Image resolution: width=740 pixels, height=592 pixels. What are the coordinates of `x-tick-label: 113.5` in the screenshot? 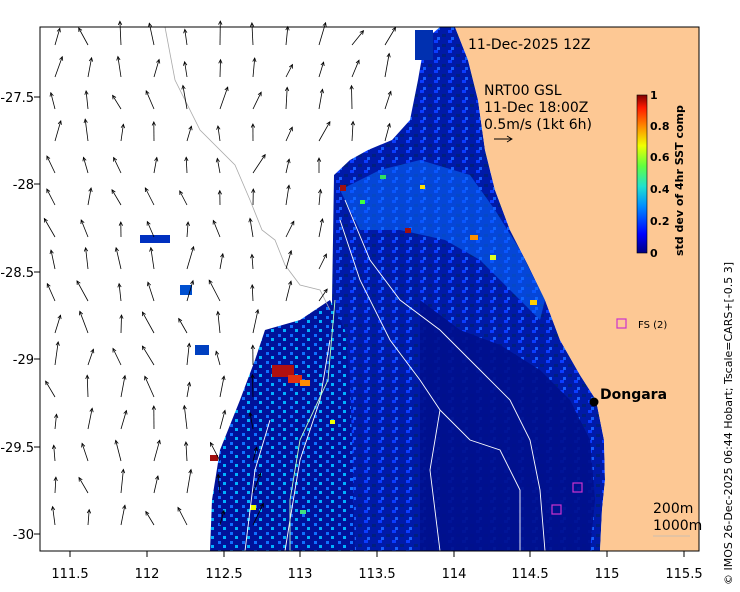 It's located at (376, 574).